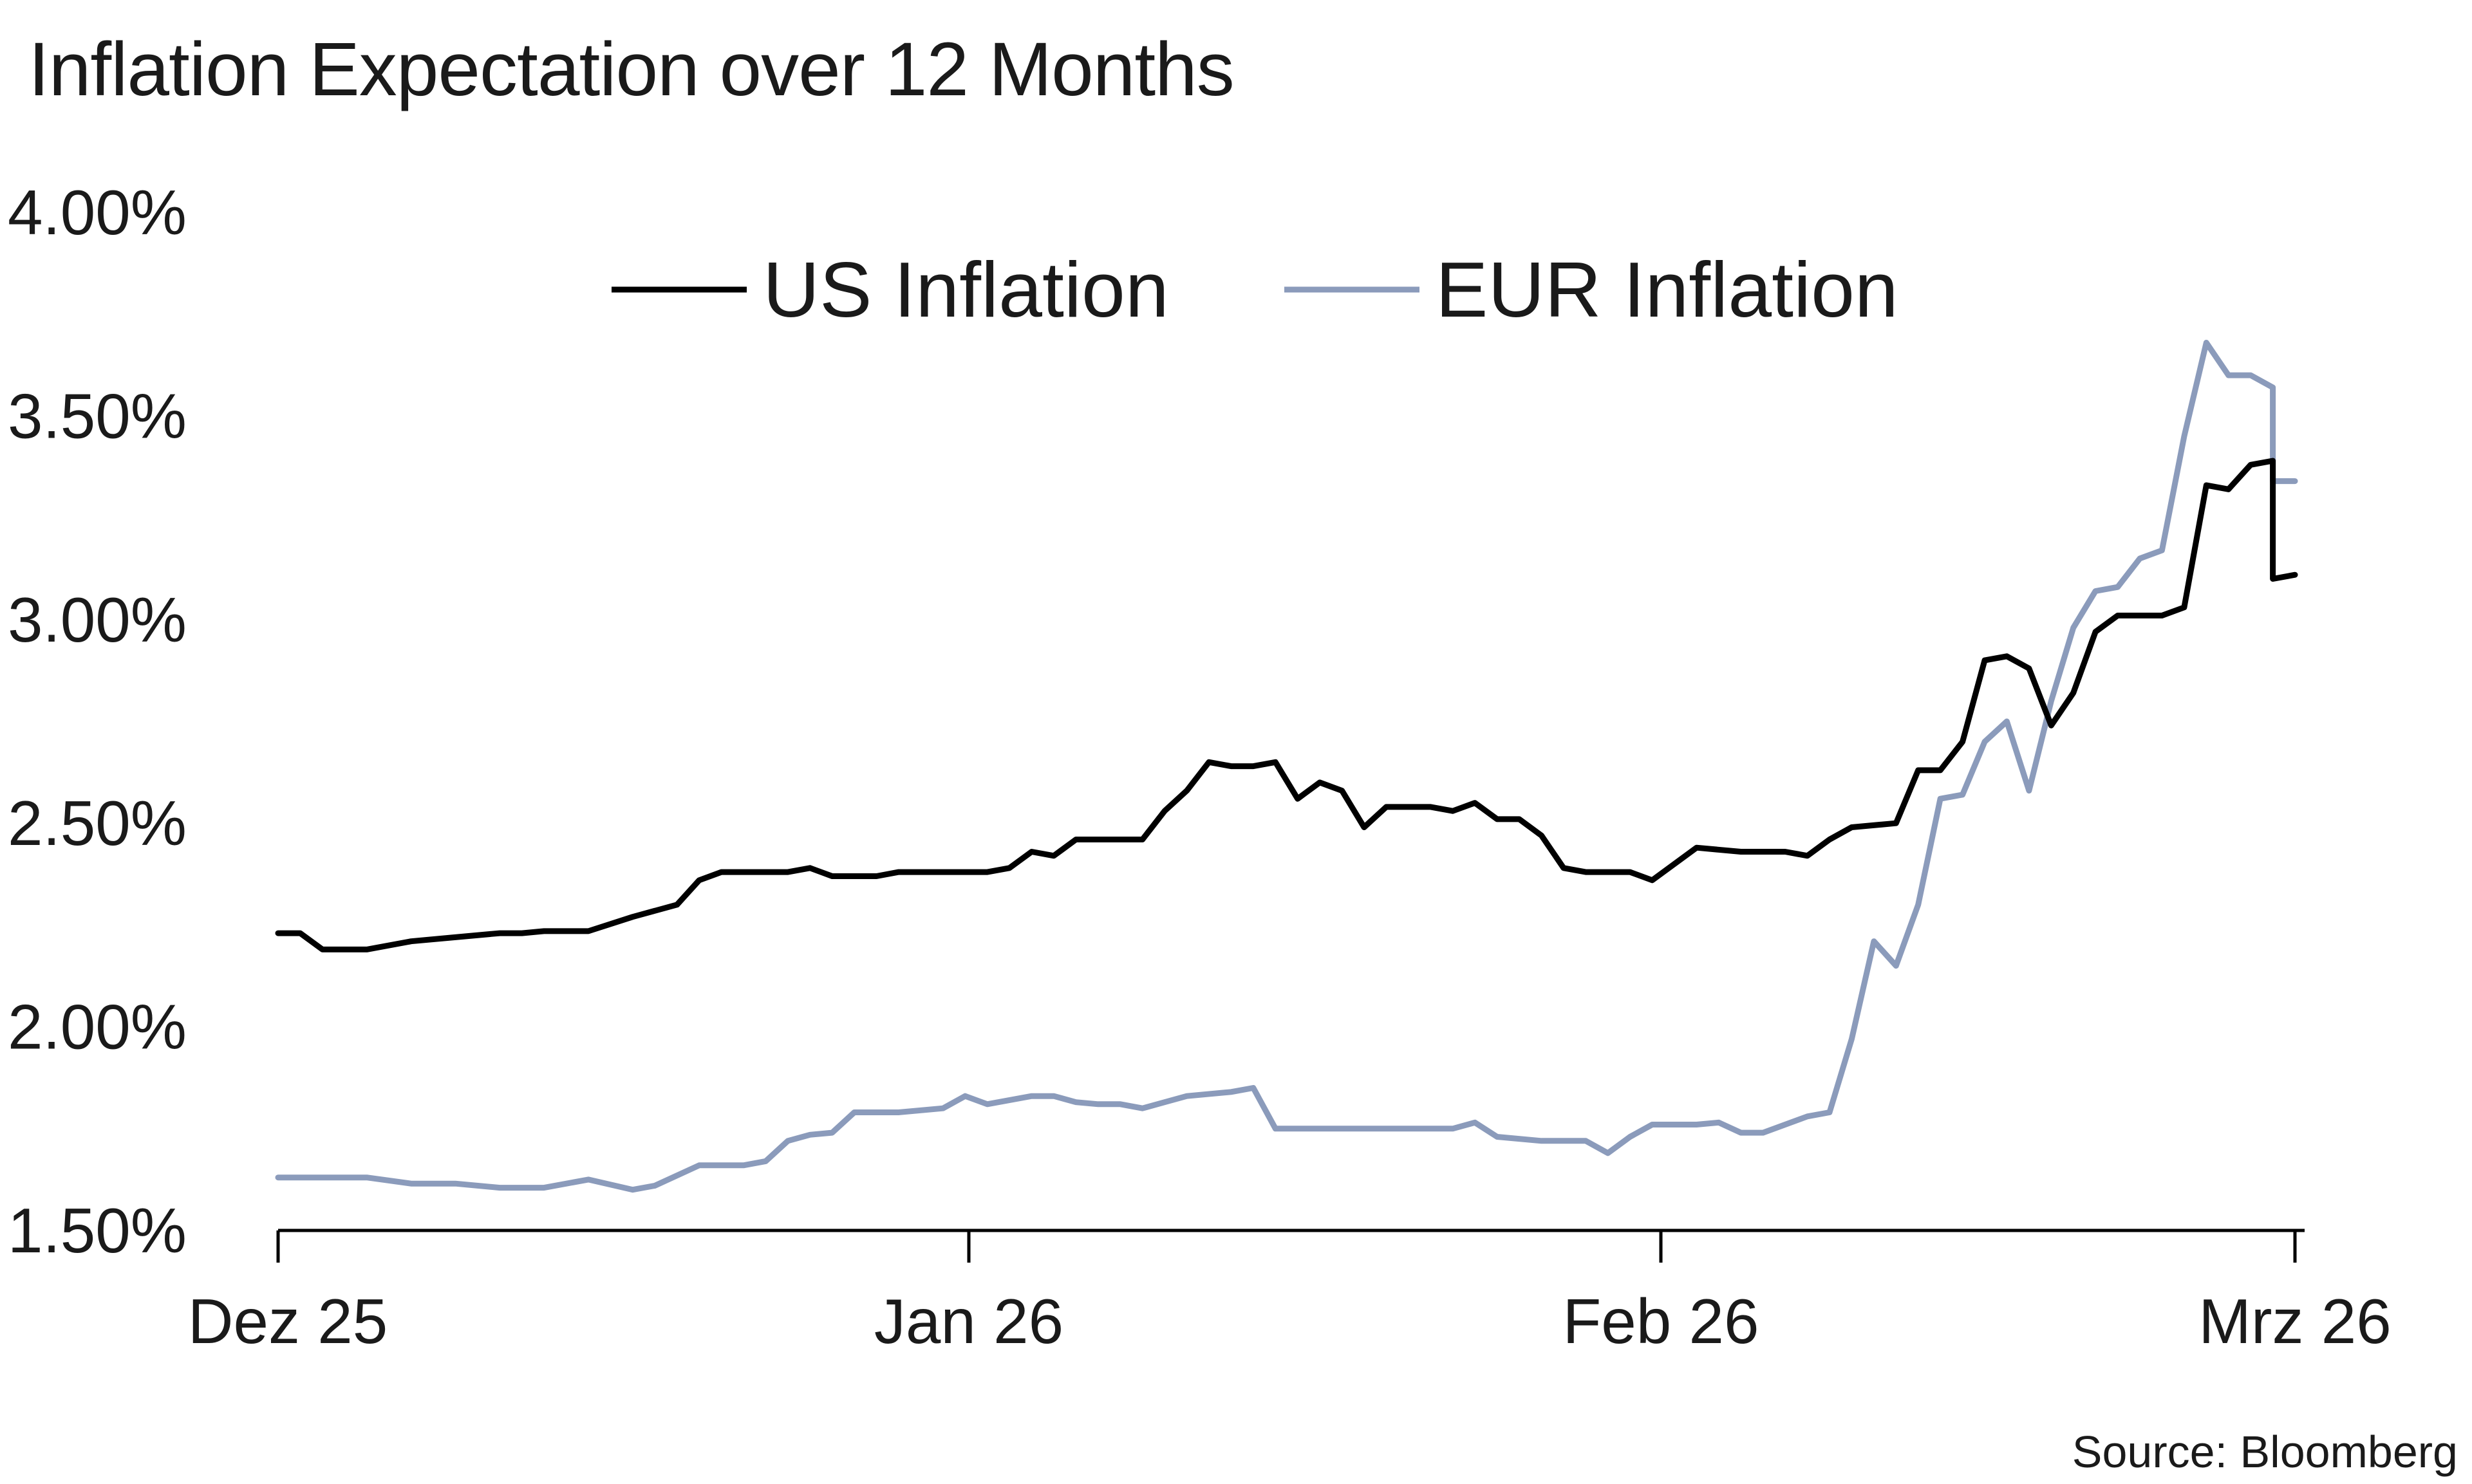 The width and height of the screenshot is (2472, 1484). I want to click on x-tick-label: Dez 25, so click(288, 1322).